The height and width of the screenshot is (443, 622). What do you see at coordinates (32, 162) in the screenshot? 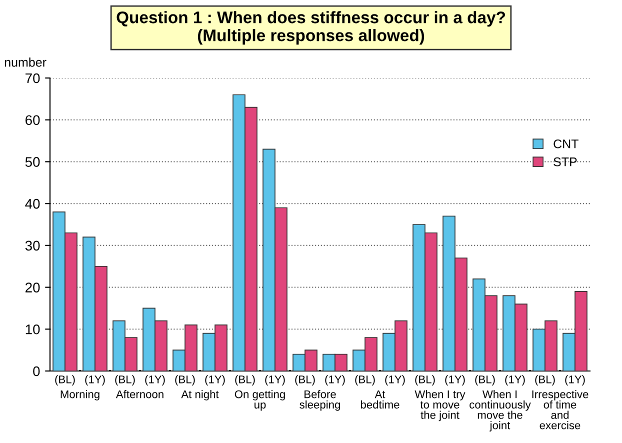
I see `y-tick-label: 50` at bounding box center [32, 162].